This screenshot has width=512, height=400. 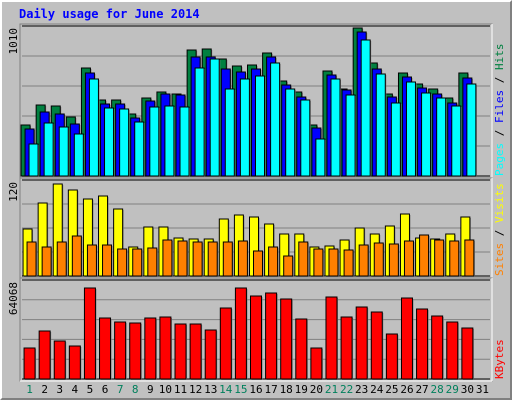 I want to click on x-tick-label-8: 8, so click(x=135, y=389).